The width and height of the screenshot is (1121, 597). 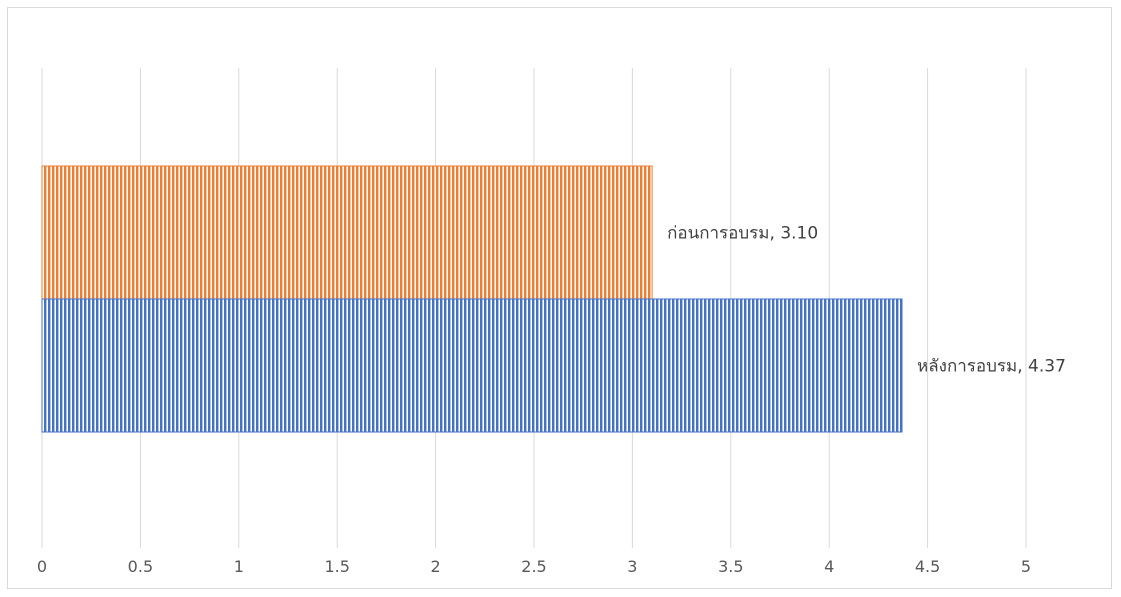 I want to click on x-tick-label: 1, so click(x=239, y=566).